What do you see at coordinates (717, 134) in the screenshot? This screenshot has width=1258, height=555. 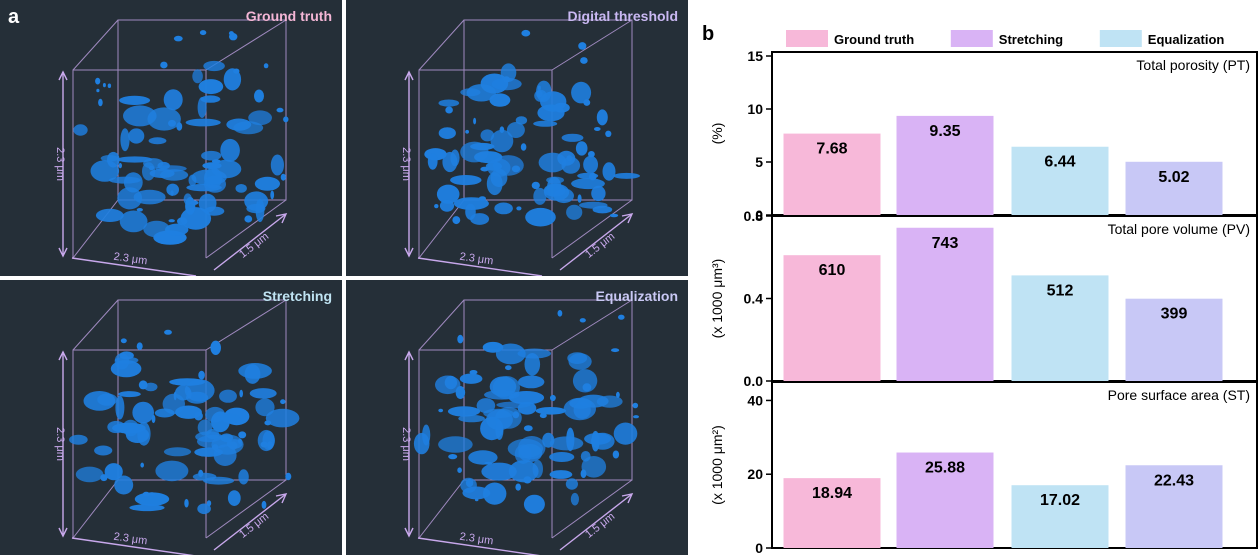 I see `y-axis-label: (%)` at bounding box center [717, 134].